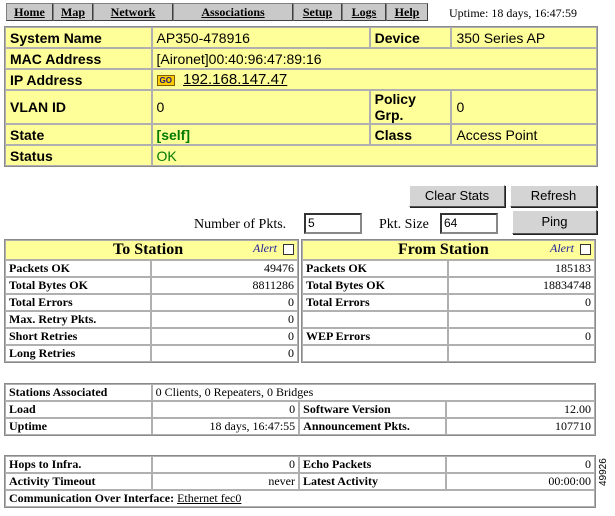  Describe the element at coordinates (585, 249) in the screenshot. I see `from-station-alert-checkbox` at that location.